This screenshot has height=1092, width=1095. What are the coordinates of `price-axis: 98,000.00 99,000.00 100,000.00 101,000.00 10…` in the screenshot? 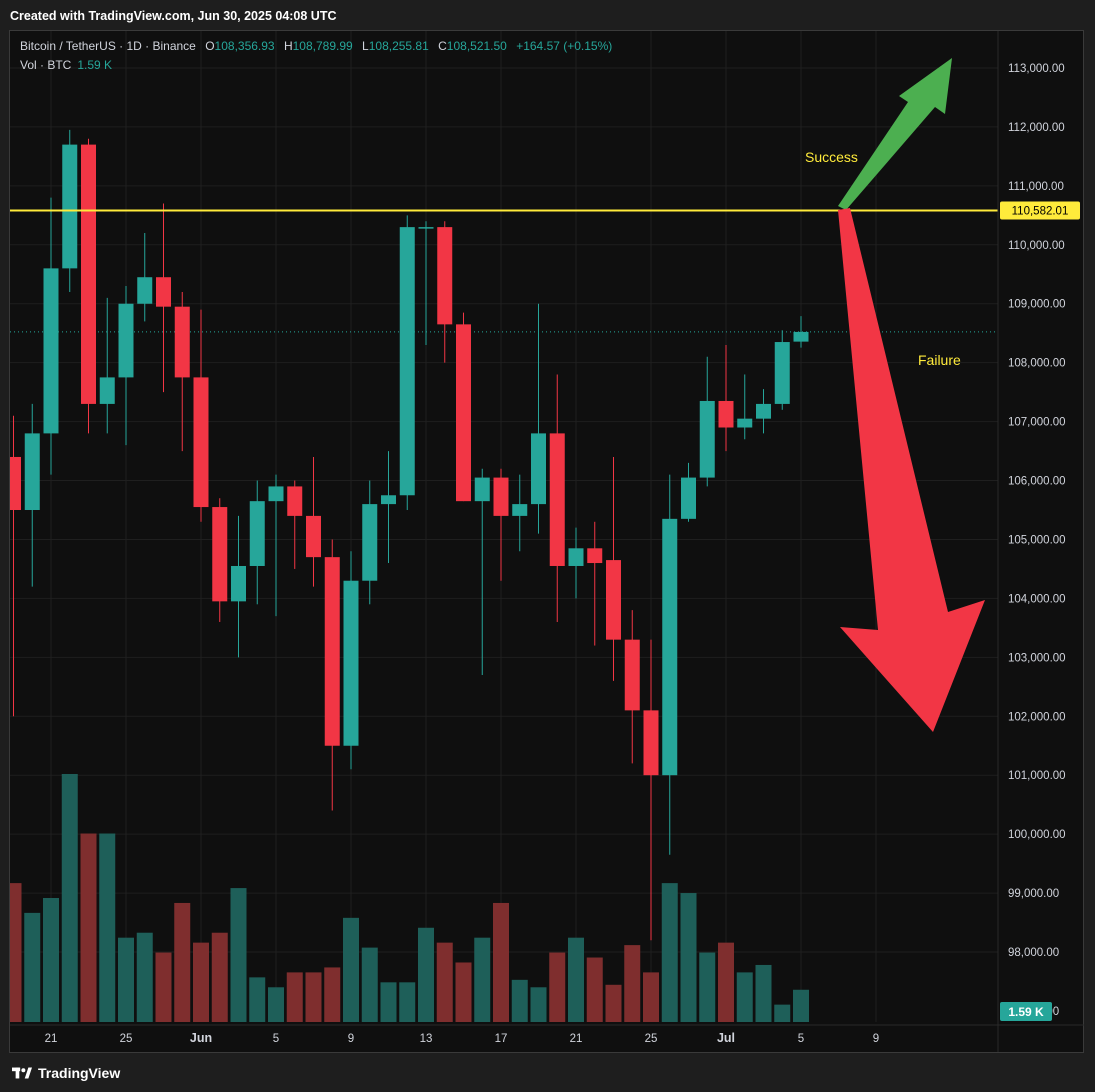 It's located at (1040, 542).